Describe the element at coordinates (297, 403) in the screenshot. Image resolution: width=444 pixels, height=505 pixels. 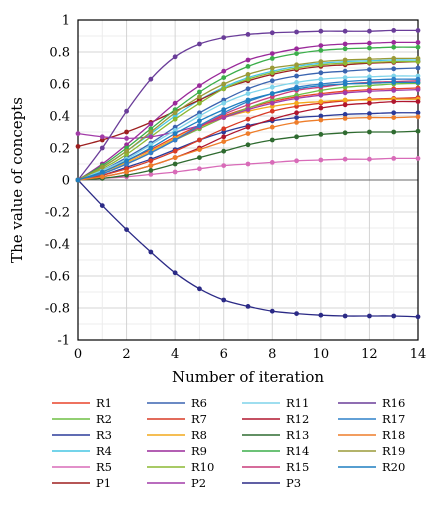
I see `legend-label: R11` at that location.